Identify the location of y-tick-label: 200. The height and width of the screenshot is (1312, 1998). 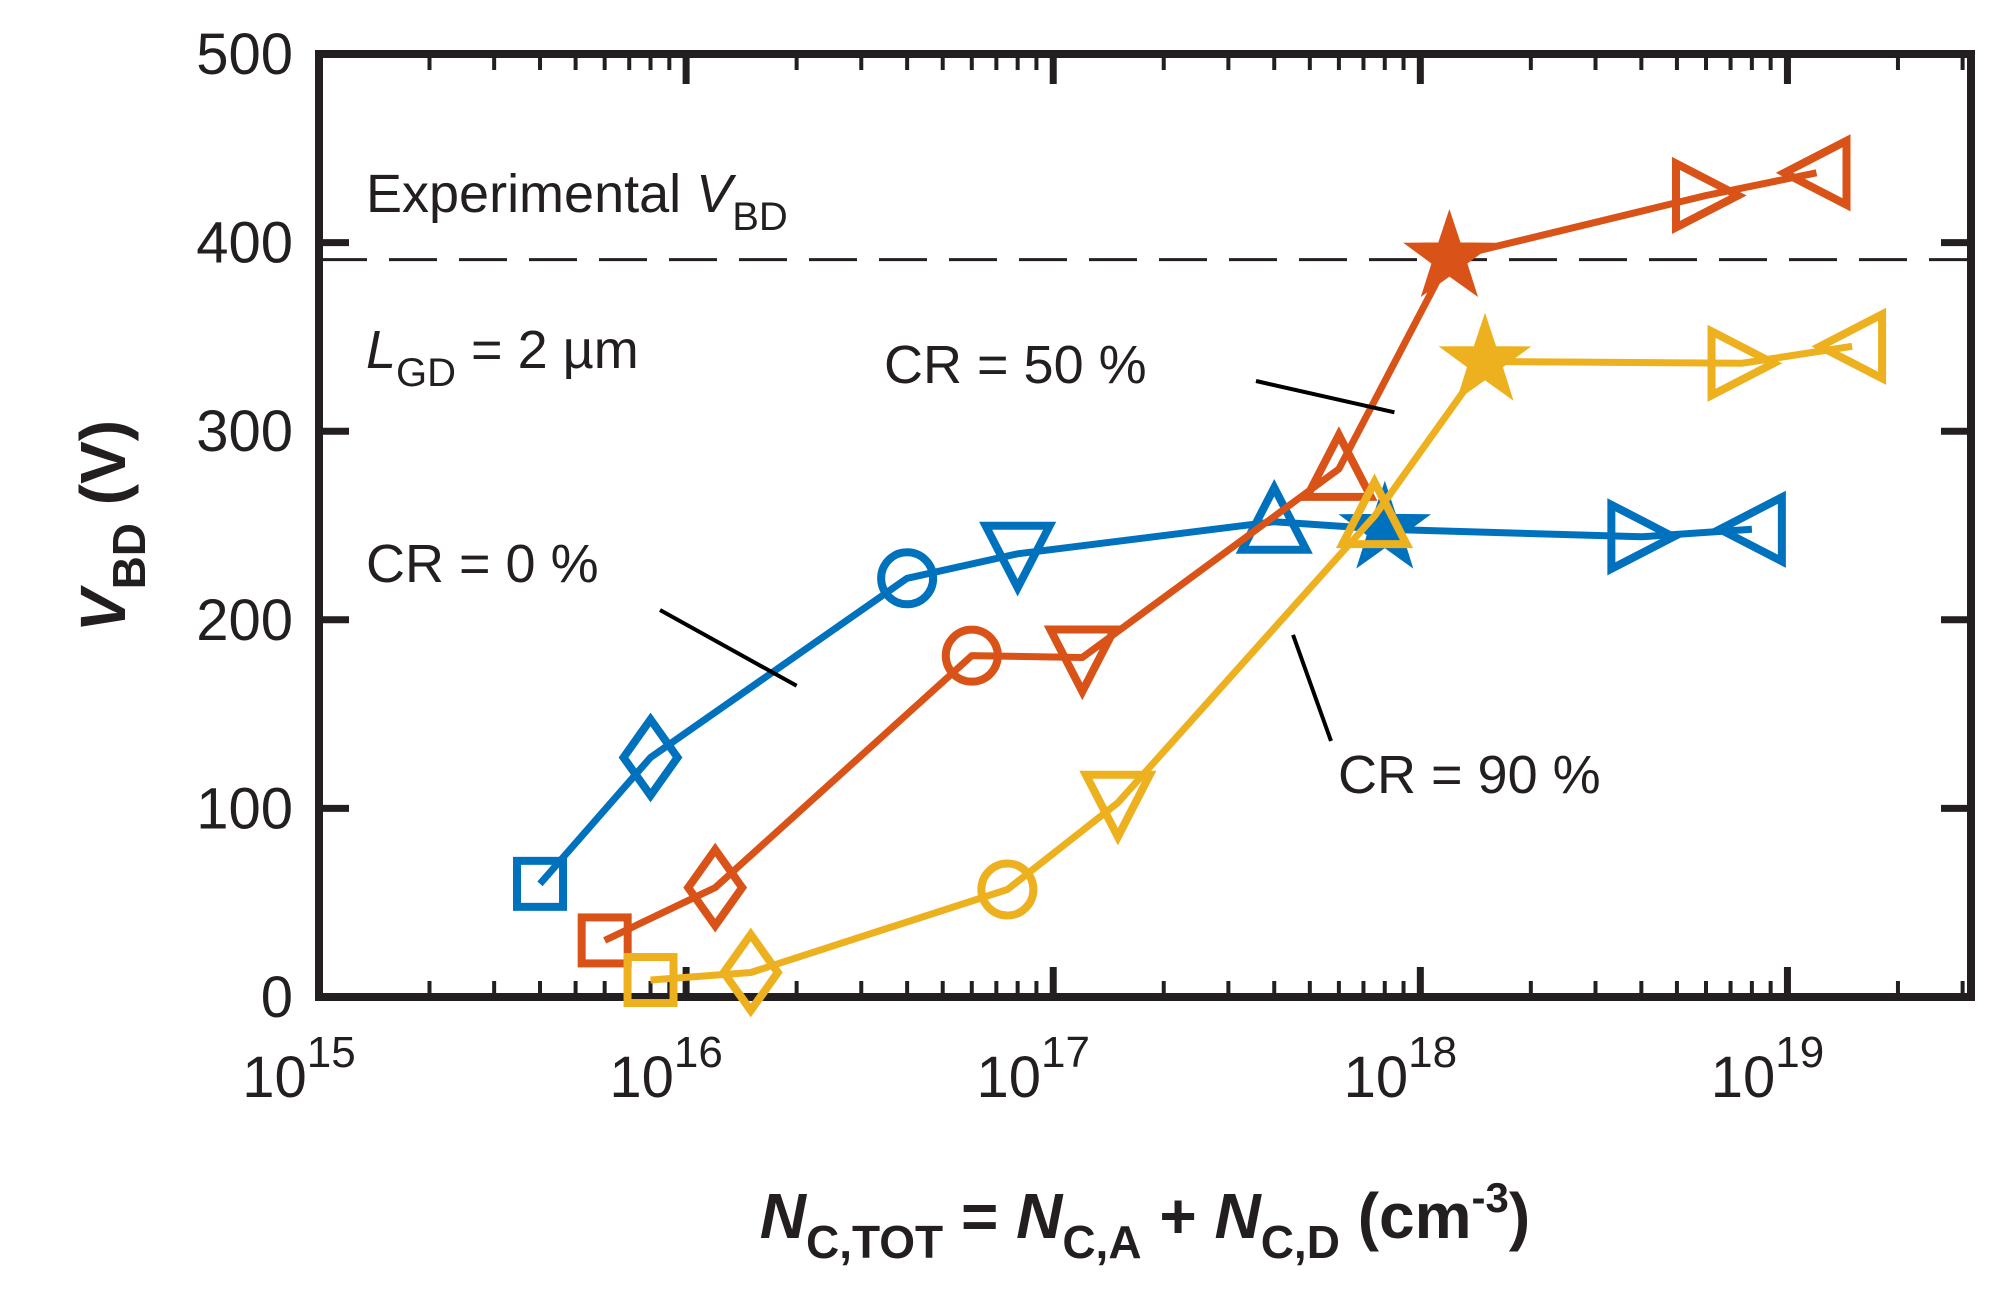
(244, 620).